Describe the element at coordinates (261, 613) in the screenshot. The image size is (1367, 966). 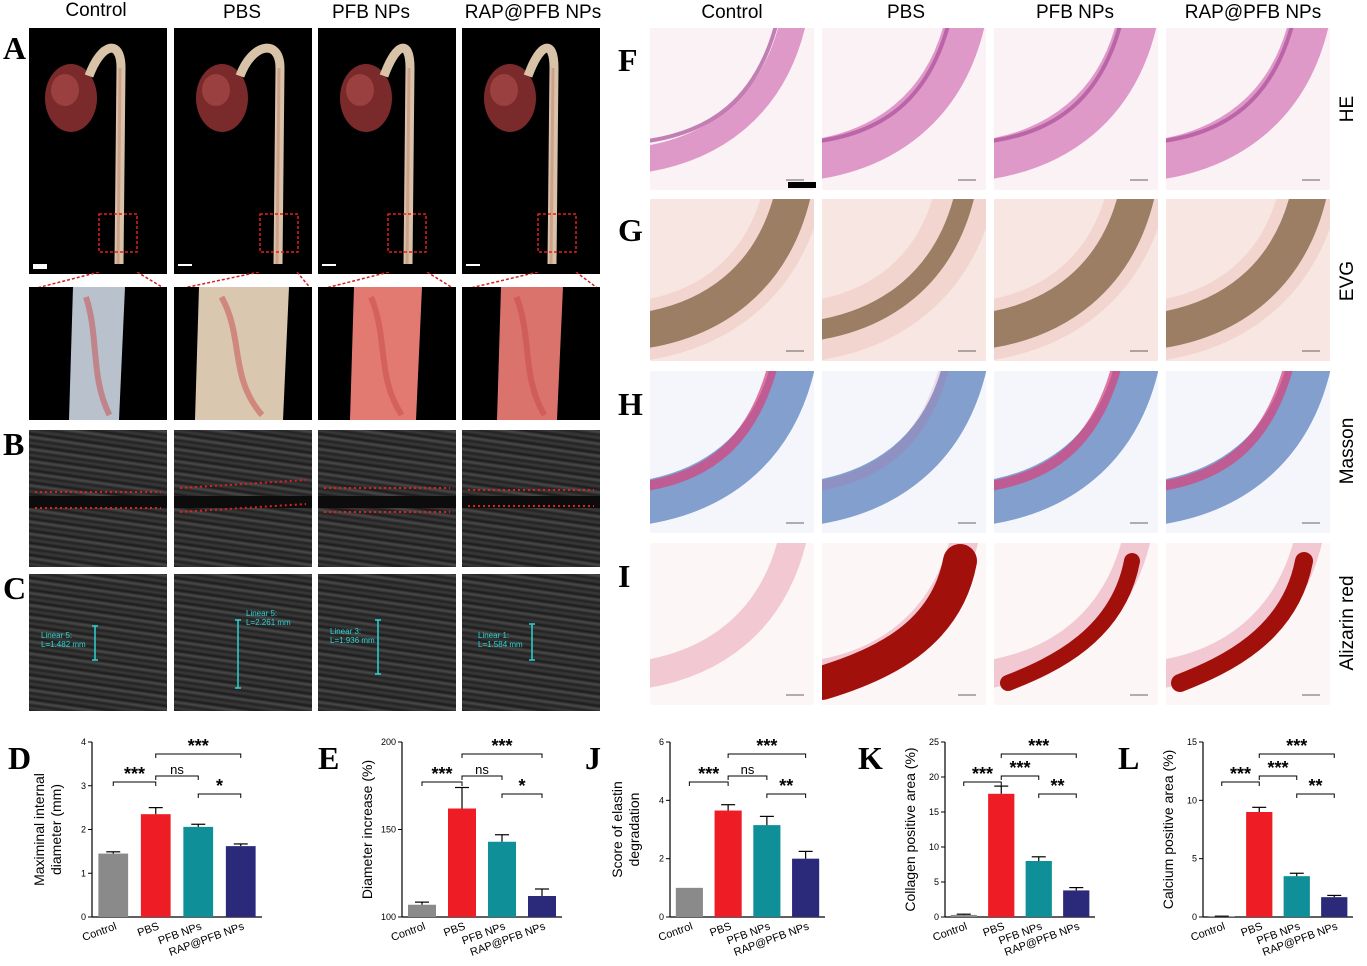
I see `measurement-label: Linear 5:` at that location.